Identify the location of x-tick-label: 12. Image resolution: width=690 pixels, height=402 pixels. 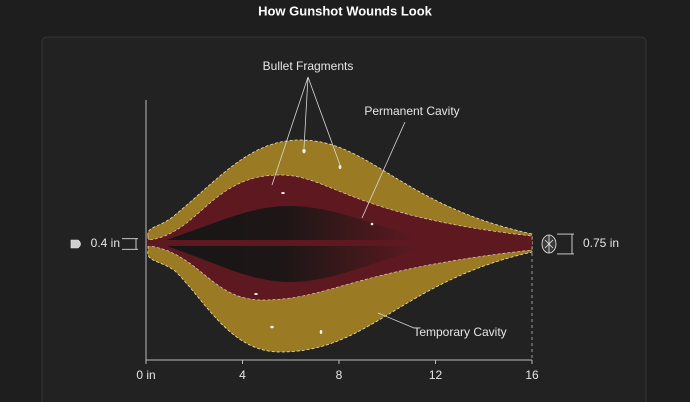
(436, 375).